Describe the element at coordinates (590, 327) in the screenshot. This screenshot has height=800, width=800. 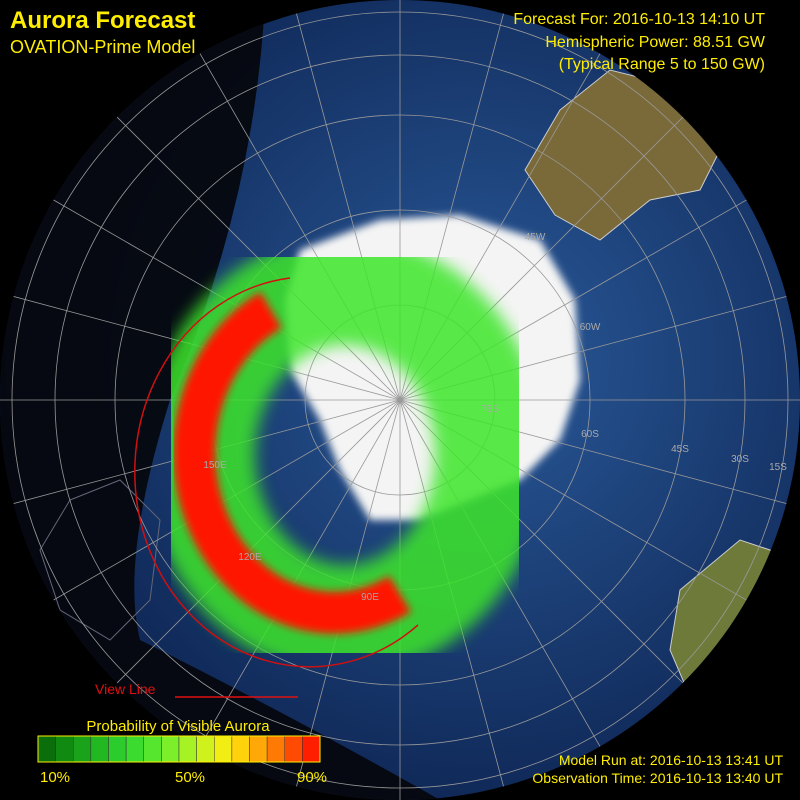
I see `grid-label: 60W` at that location.